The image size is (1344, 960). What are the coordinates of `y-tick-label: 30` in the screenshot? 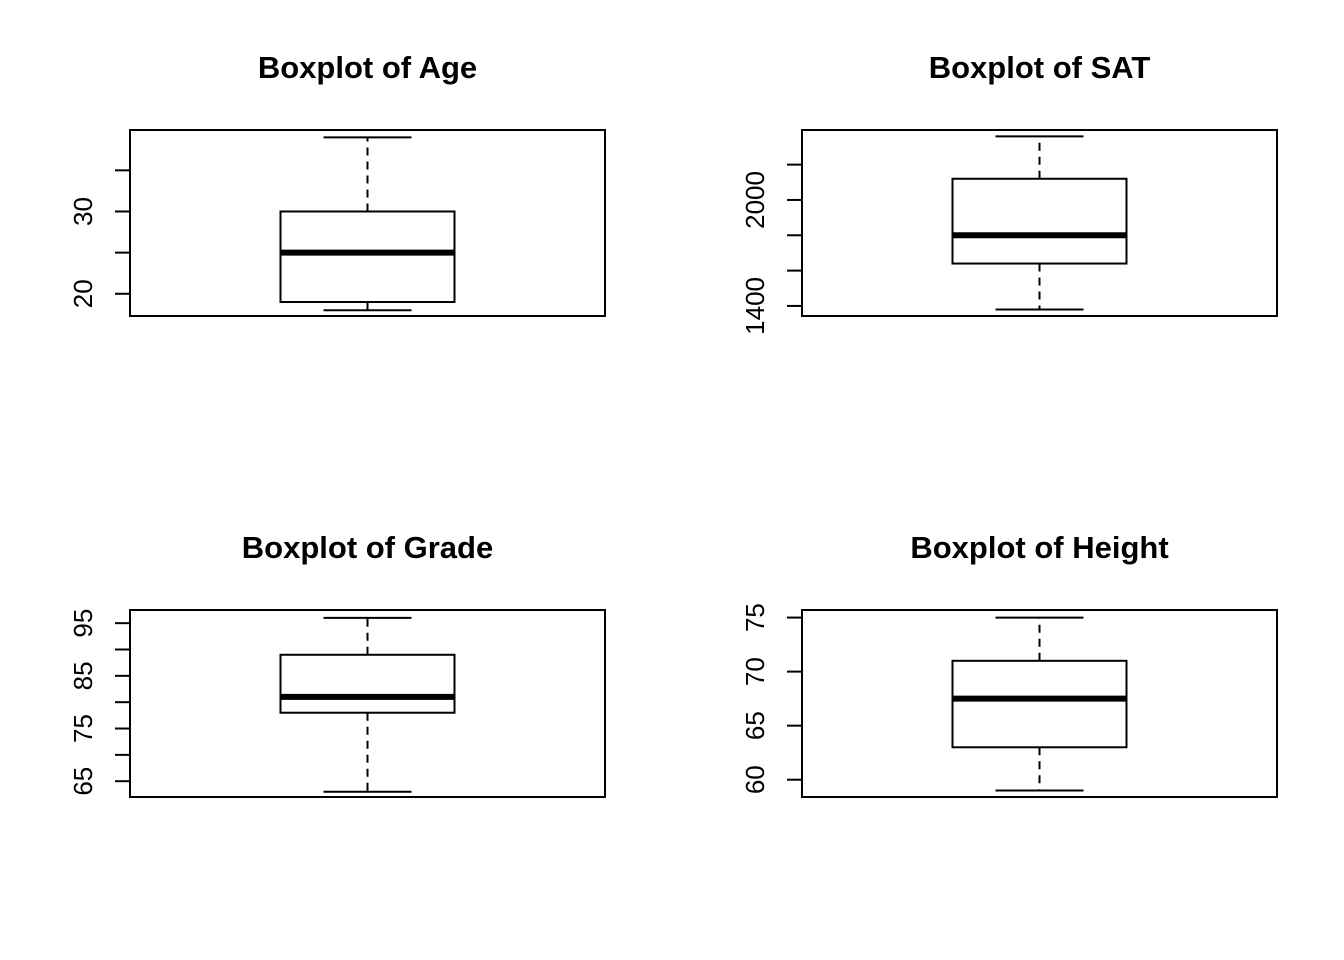 It's located at (83, 211).